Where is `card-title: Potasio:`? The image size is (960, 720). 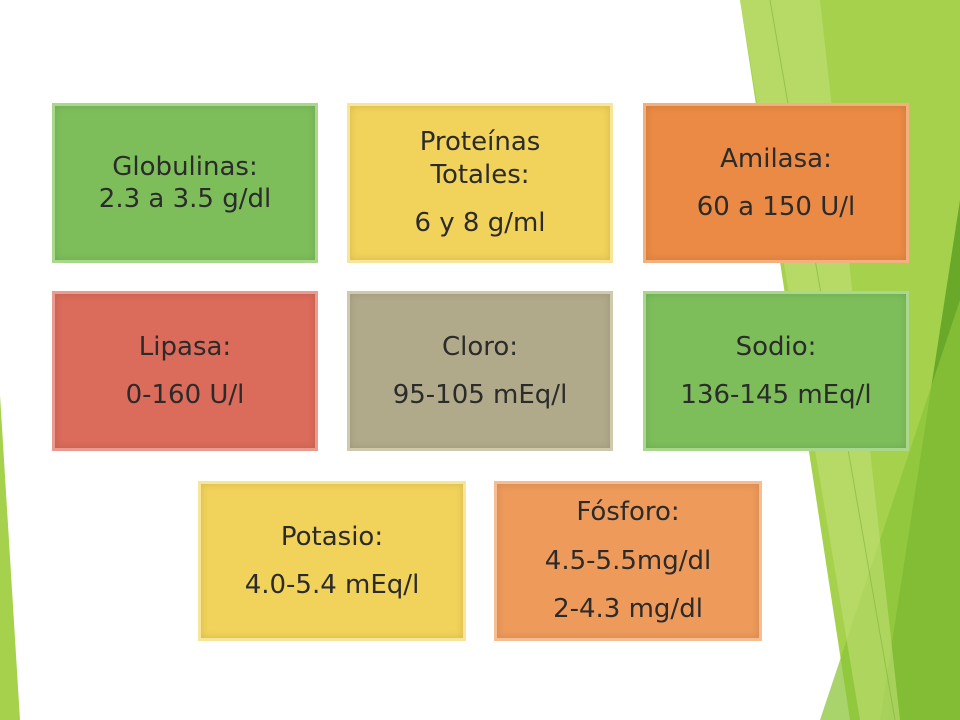
card-title: Potasio: is located at coordinates (332, 536).